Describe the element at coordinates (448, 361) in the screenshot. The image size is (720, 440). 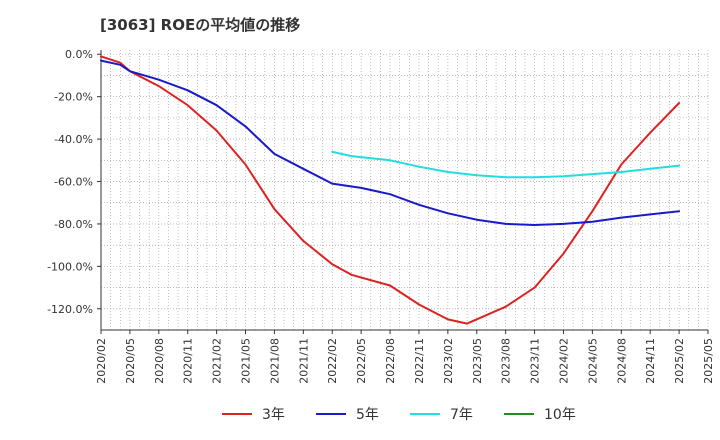
I see `x-tick-label: 2023/02` at that location.